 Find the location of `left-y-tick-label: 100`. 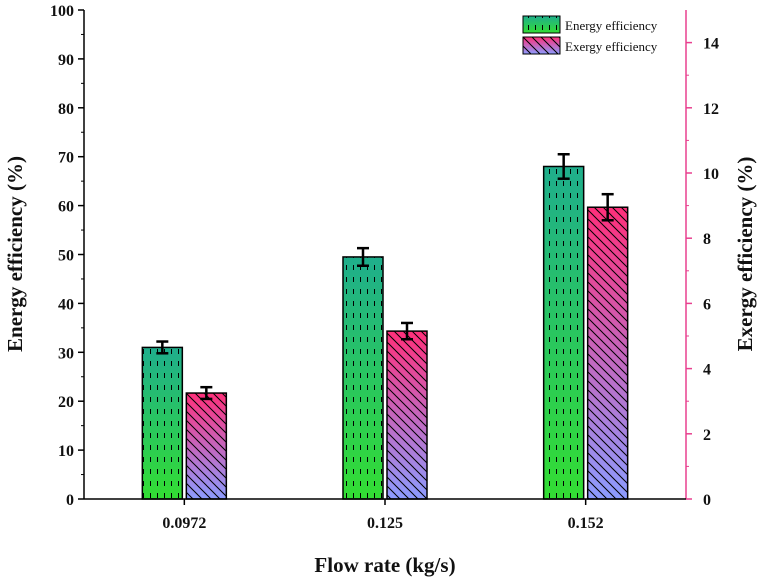

left-y-tick-label: 100 is located at coordinates (62, 11).